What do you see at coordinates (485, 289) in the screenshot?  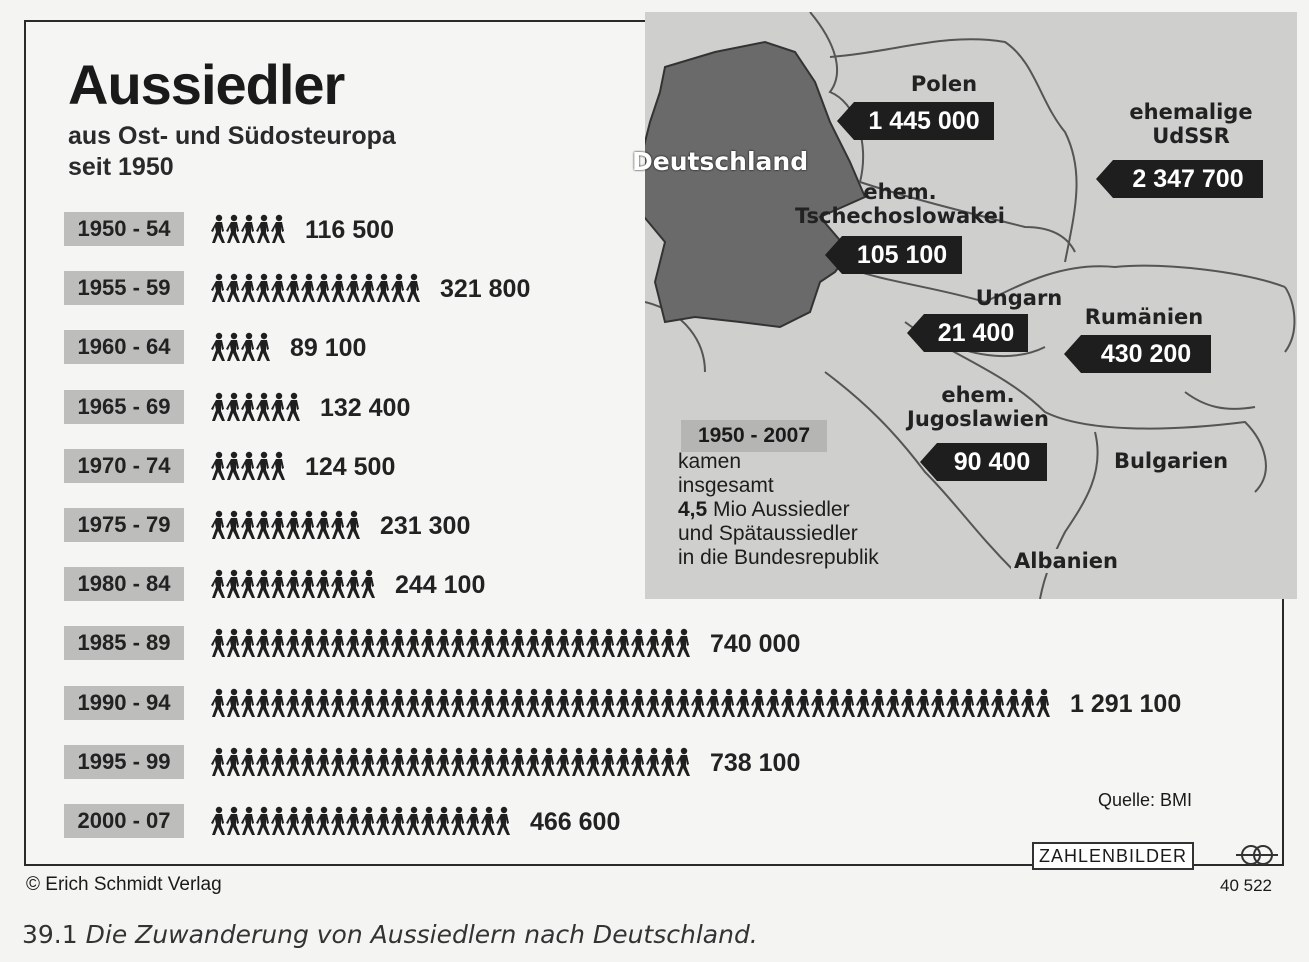 I see `data-label: 321 800` at bounding box center [485, 289].